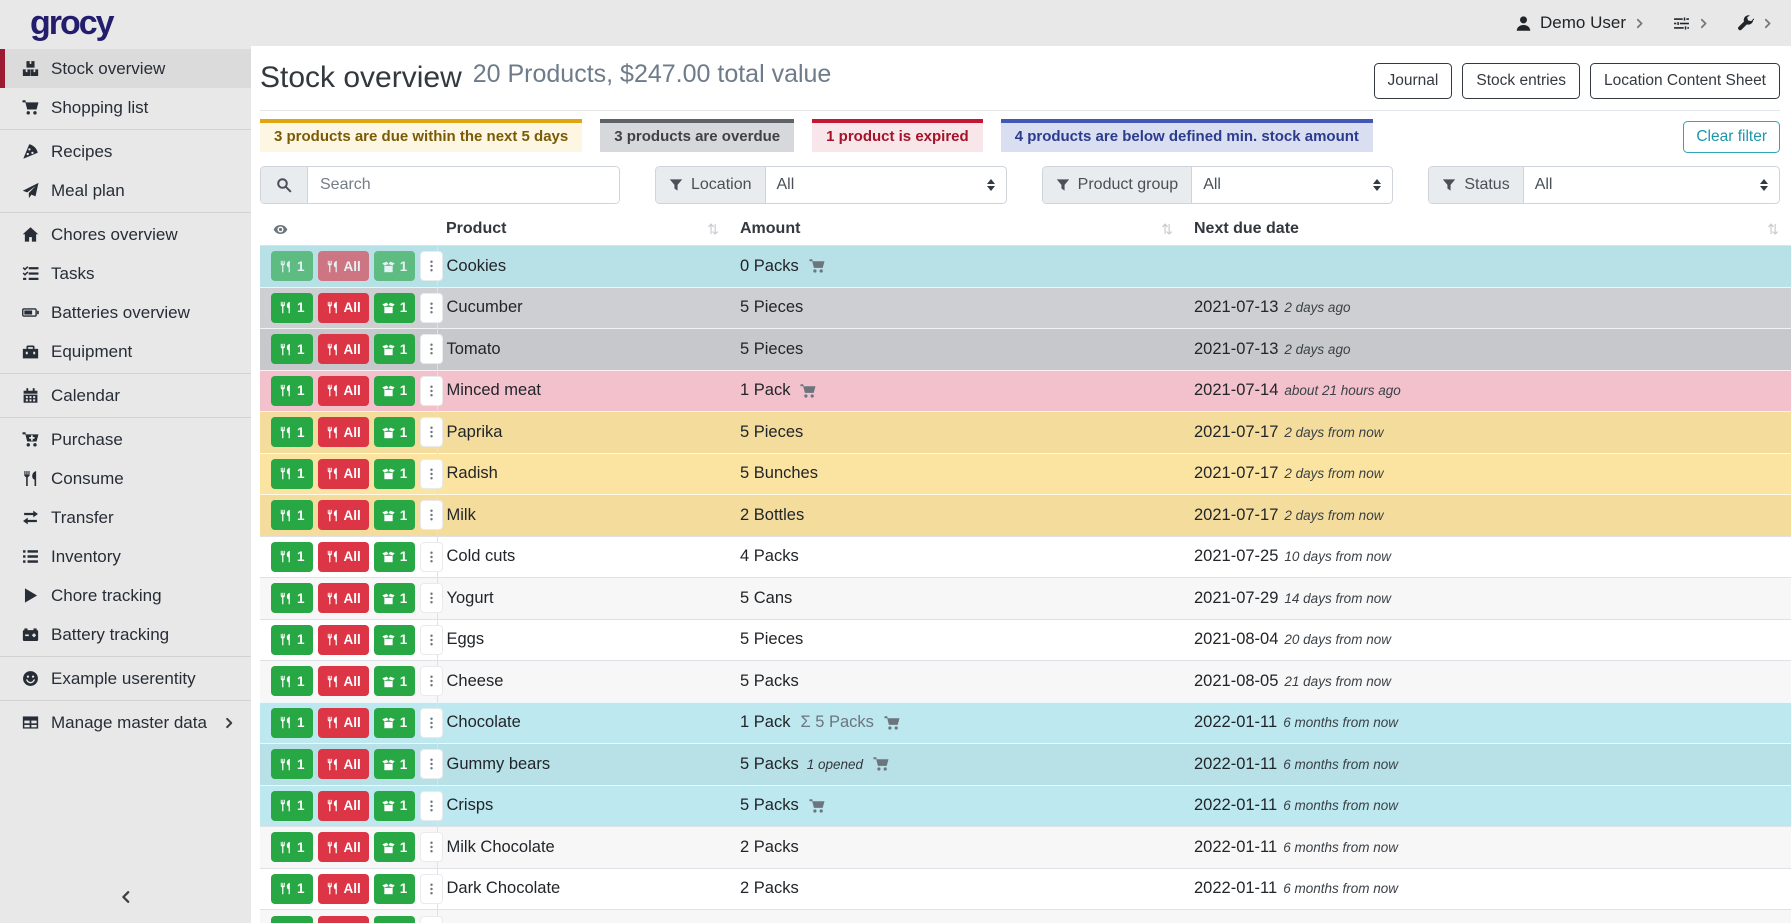 The width and height of the screenshot is (1791, 923). What do you see at coordinates (897, 135) in the screenshot?
I see `status-banner-danger: 1 product is expired` at bounding box center [897, 135].